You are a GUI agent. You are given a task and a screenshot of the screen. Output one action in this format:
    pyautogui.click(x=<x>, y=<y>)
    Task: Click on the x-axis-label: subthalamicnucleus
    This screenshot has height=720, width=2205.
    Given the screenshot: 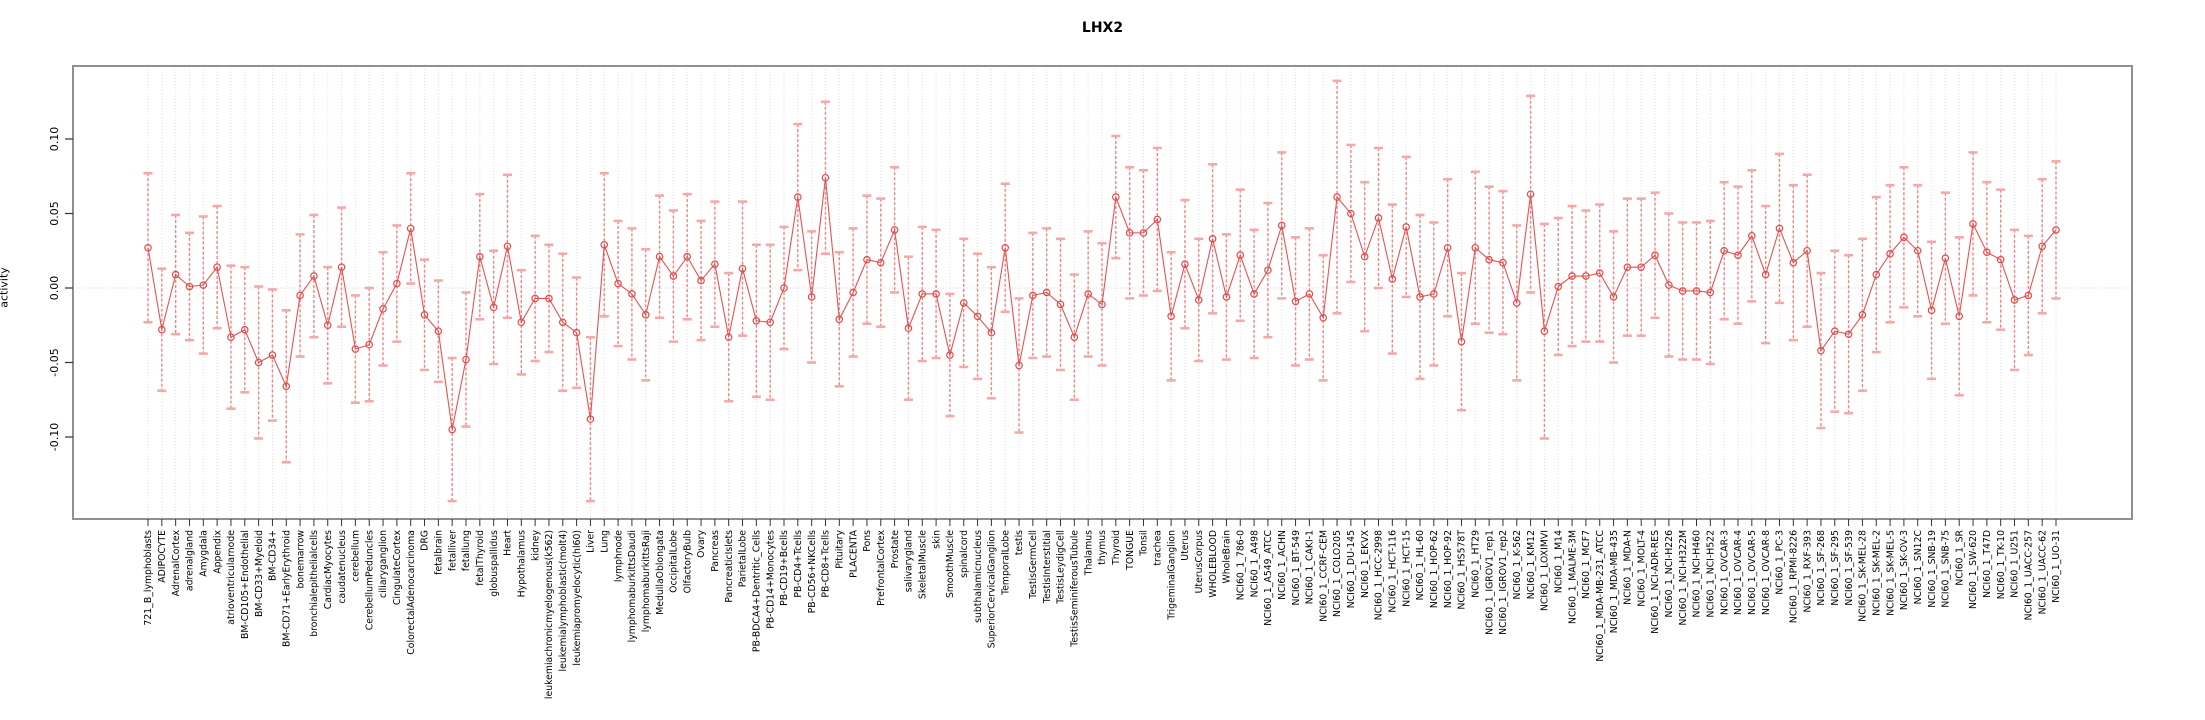 What is the action you would take?
    pyautogui.click(x=978, y=576)
    